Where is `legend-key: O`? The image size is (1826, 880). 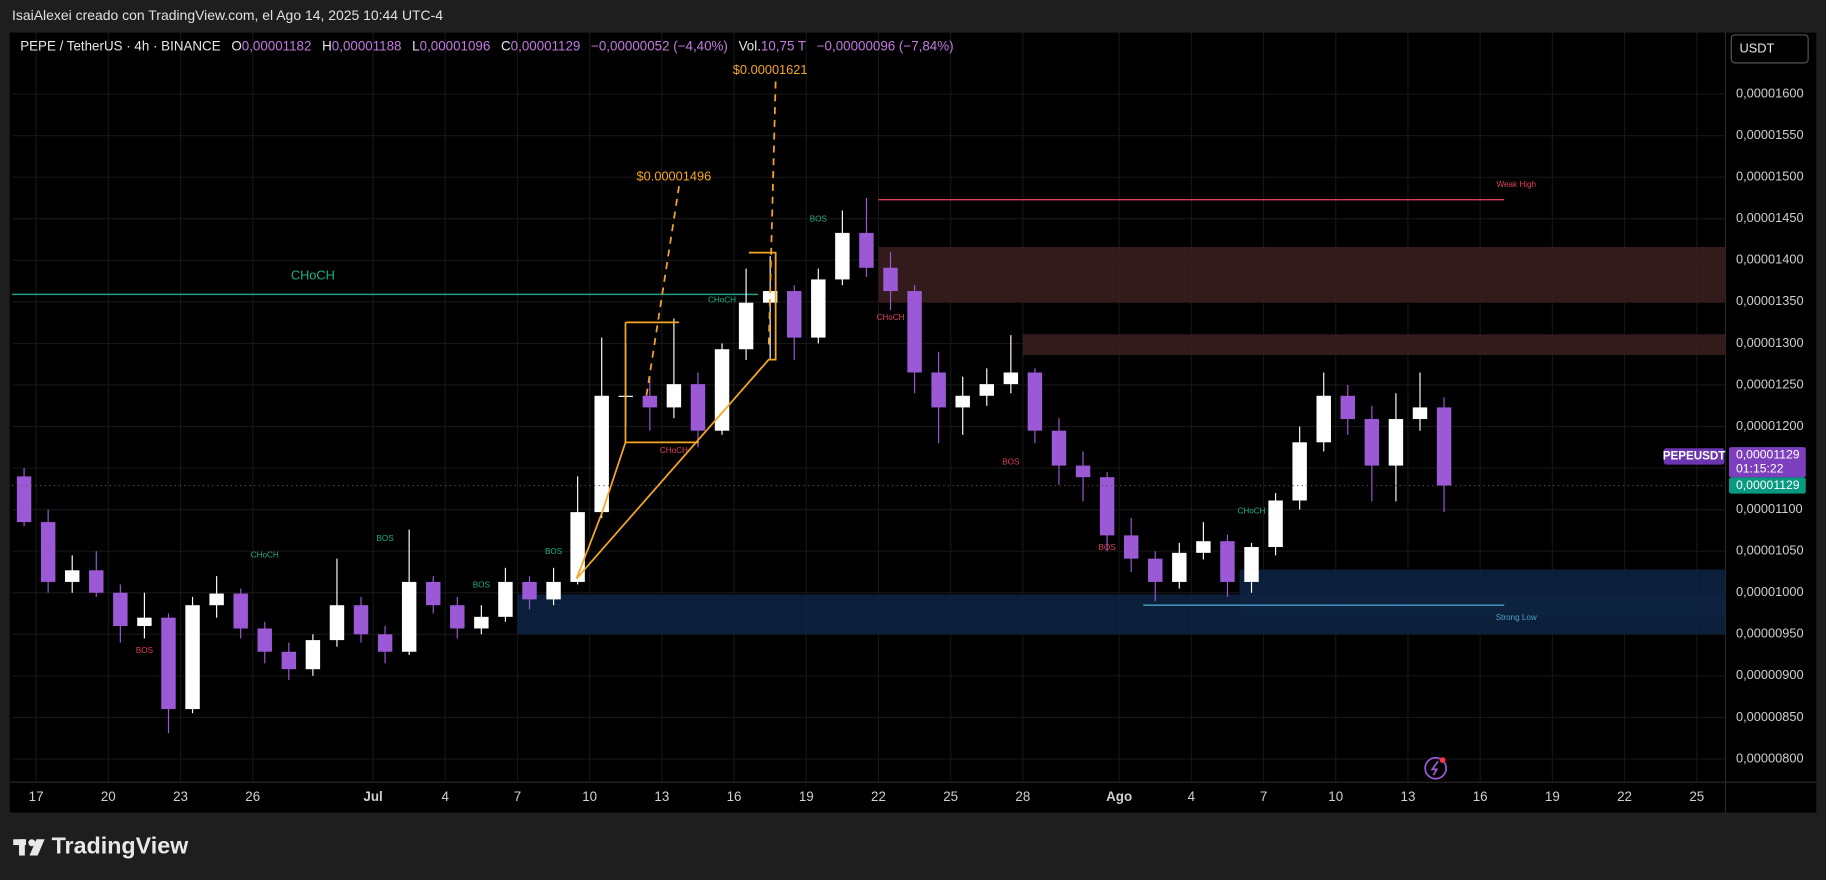 legend-key: O is located at coordinates (236, 45).